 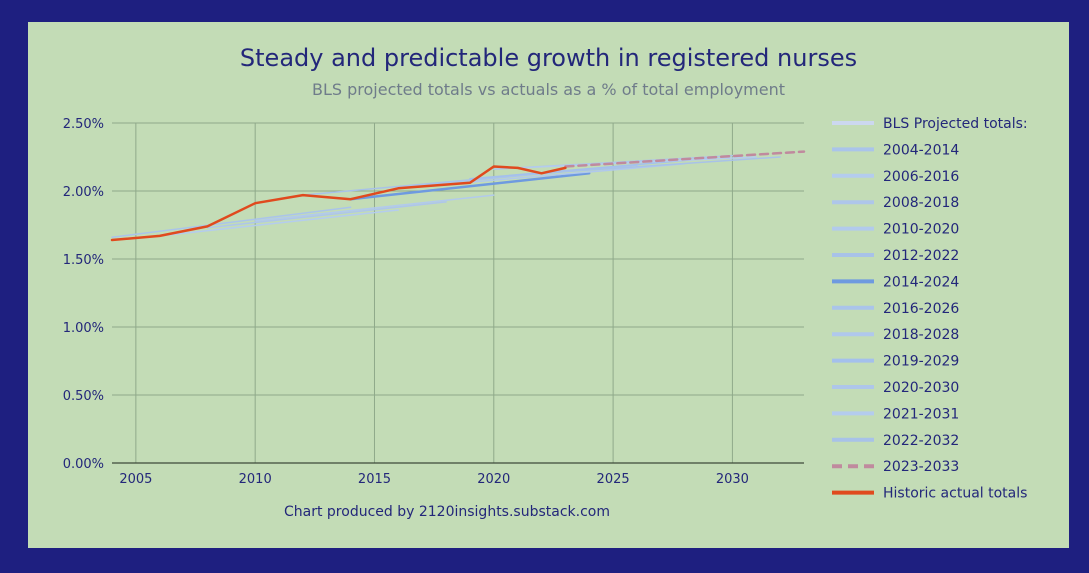 I want to click on legend-label: 2020-2030, so click(x=921, y=388).